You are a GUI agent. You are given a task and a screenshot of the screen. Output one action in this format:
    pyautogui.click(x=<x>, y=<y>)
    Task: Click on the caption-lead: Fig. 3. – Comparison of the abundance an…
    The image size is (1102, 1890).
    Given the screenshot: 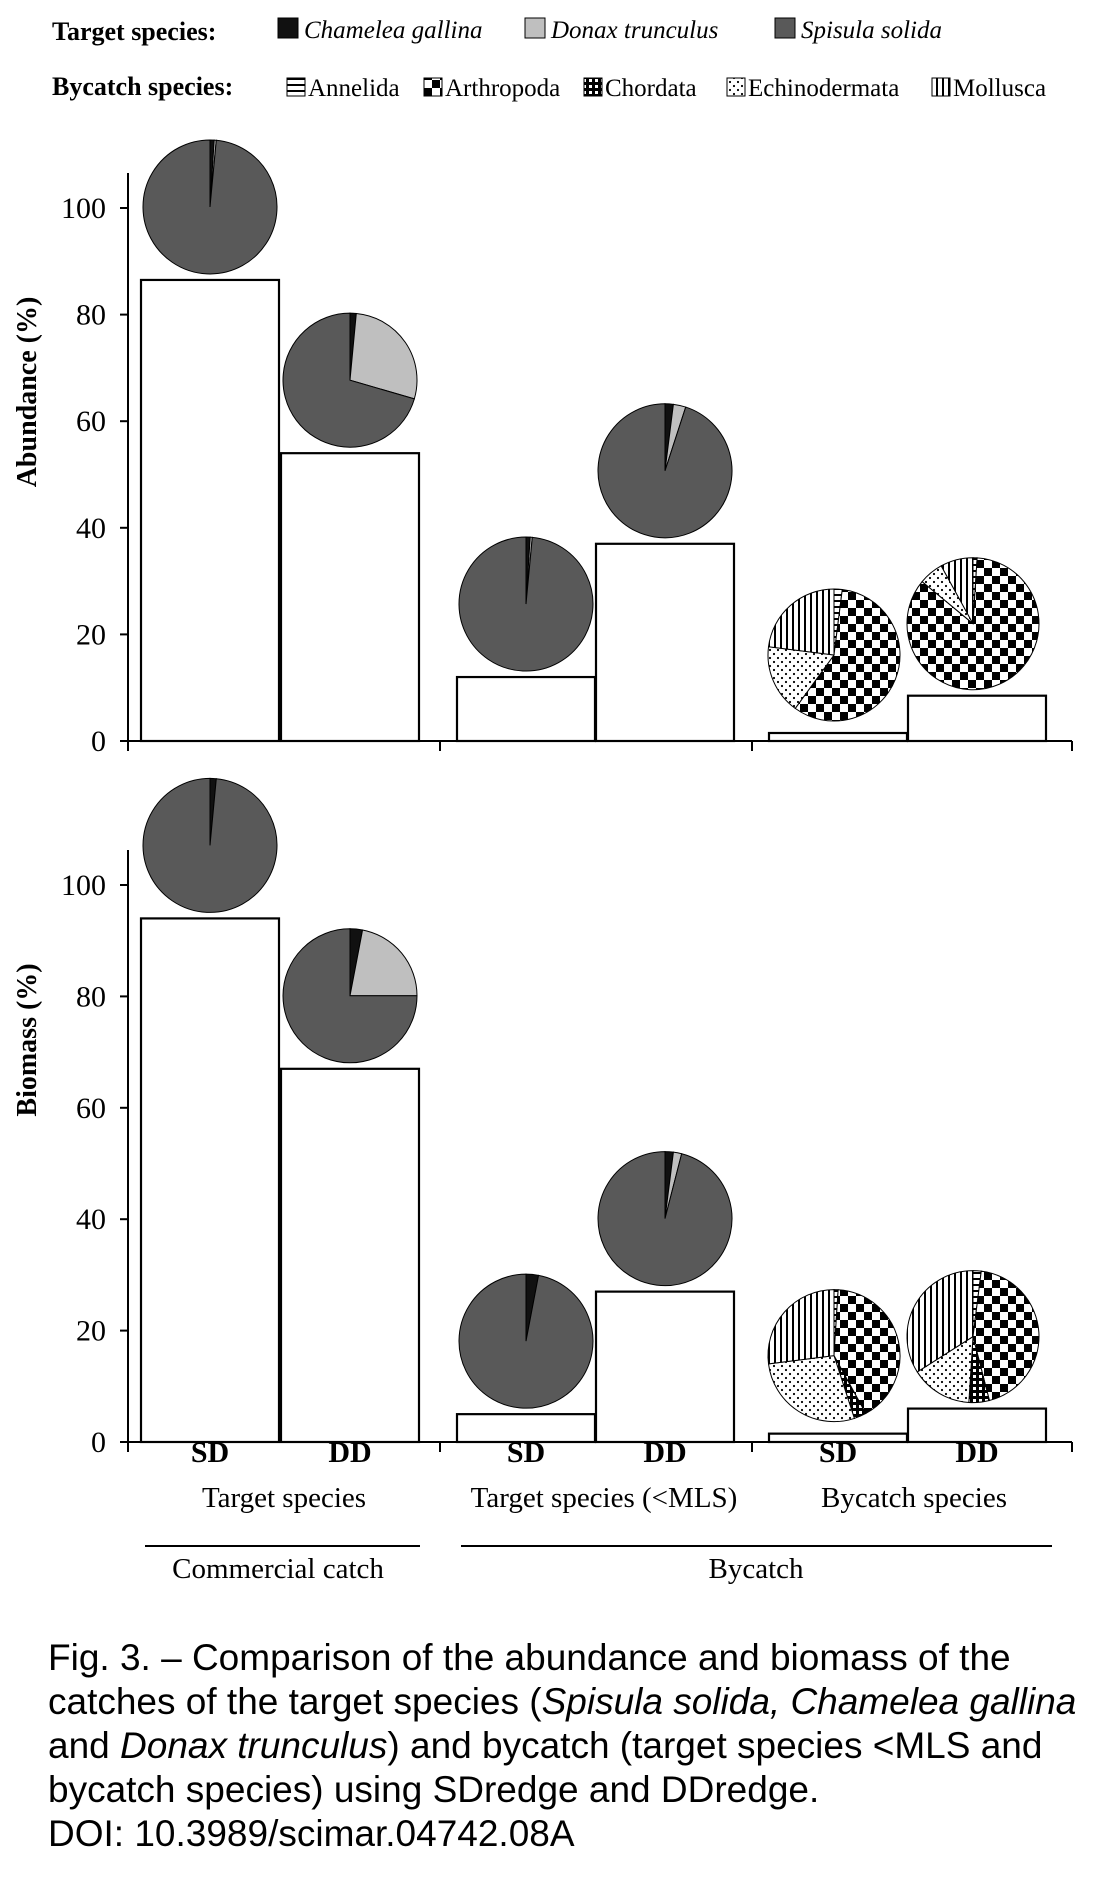 What is the action you would take?
    pyautogui.click(x=529, y=1679)
    